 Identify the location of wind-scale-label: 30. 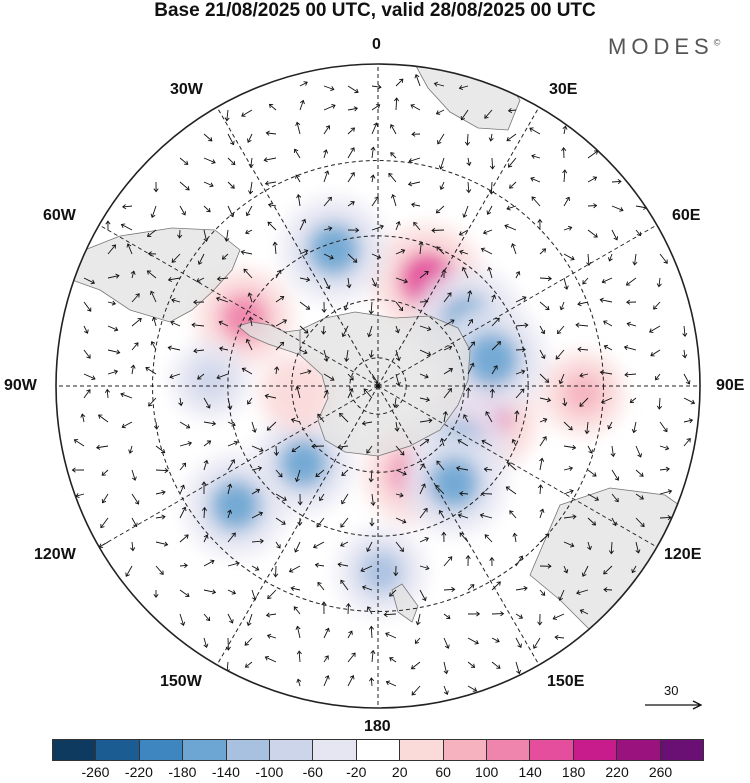
(671, 690).